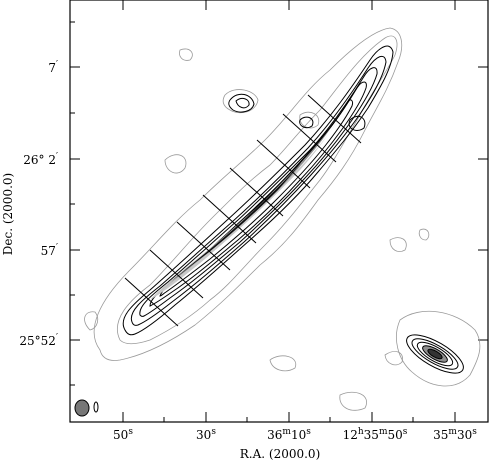 This screenshot has height=462, width=490. I want to click on x-tick-12h35m50s: 12h35m50s, so click(375, 434).